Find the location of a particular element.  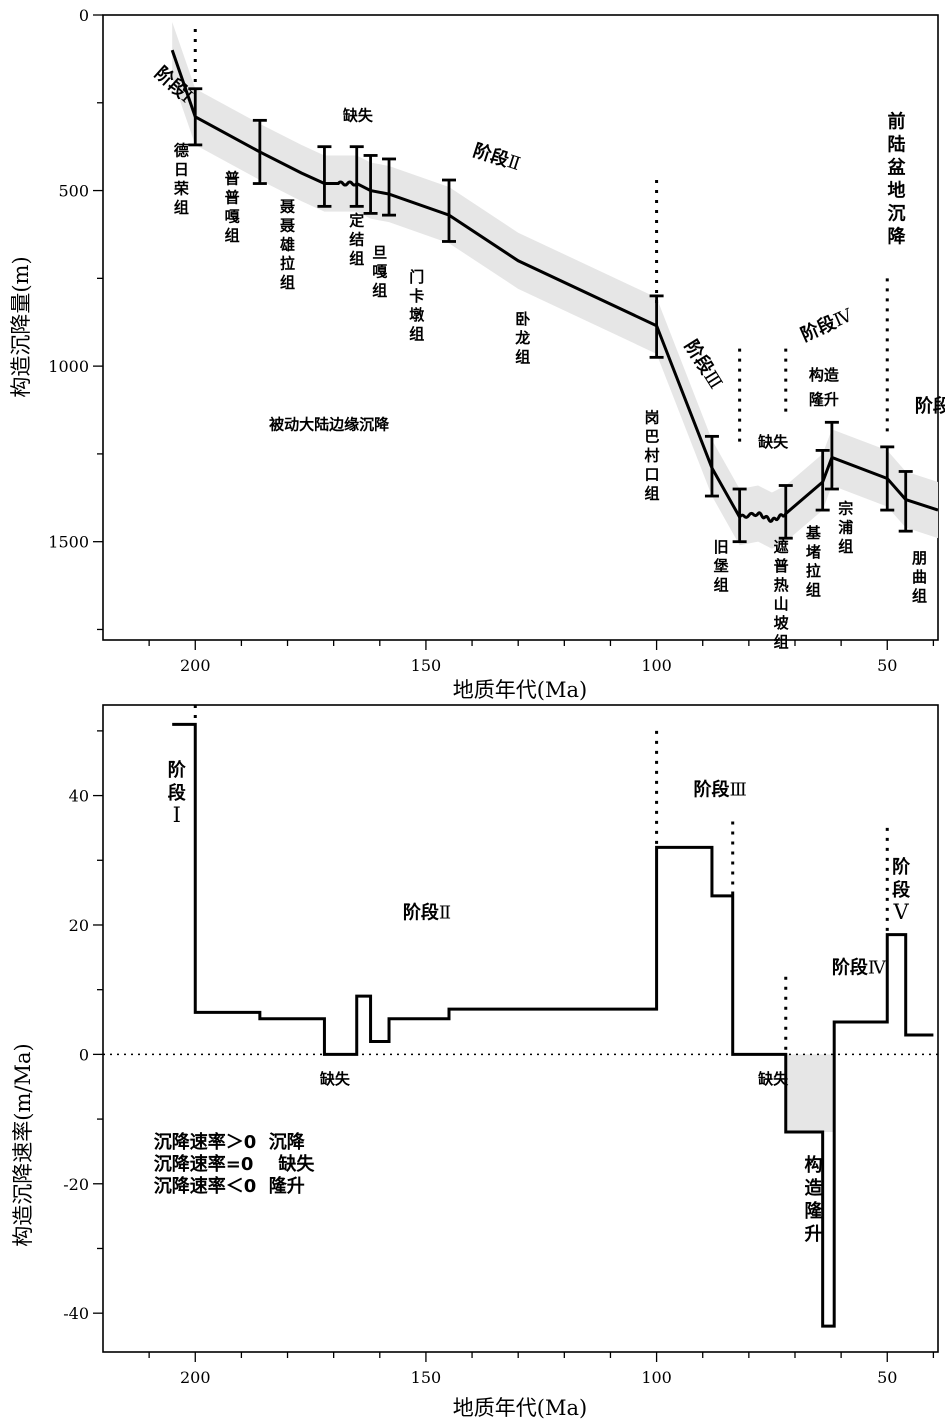

top-formation-label-8: 旧堡组 is located at coordinates (721, 566).